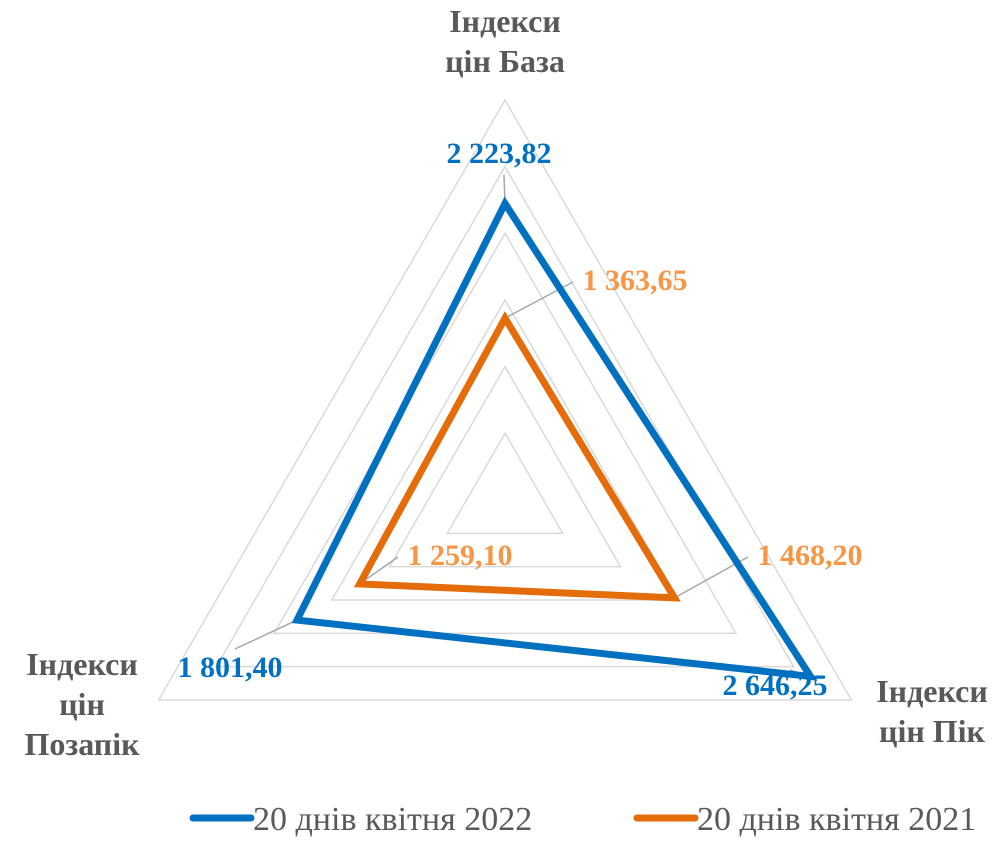  I want to click on data-label: 1 801,40, so click(230, 667).